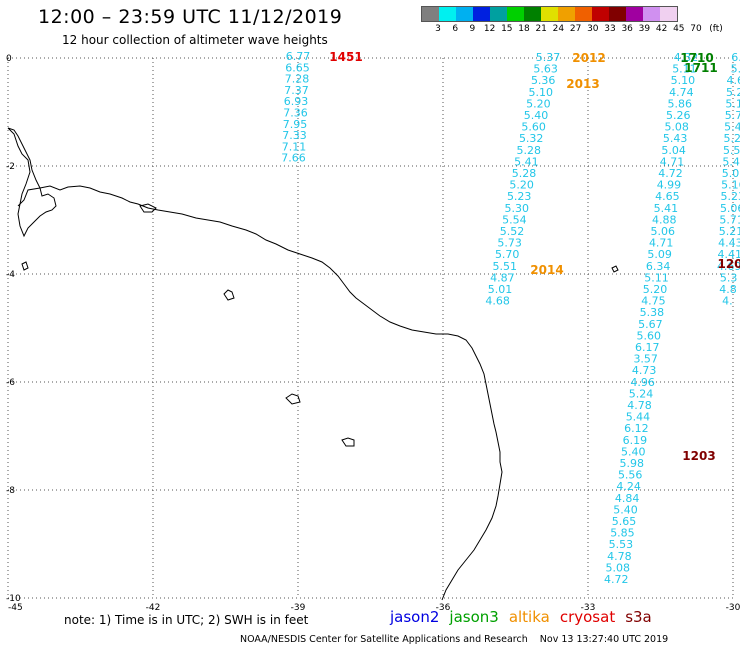 The height and width of the screenshot is (650, 740). What do you see at coordinates (628, 486) in the screenshot?
I see `wave-height-value: 4.24` at bounding box center [628, 486].